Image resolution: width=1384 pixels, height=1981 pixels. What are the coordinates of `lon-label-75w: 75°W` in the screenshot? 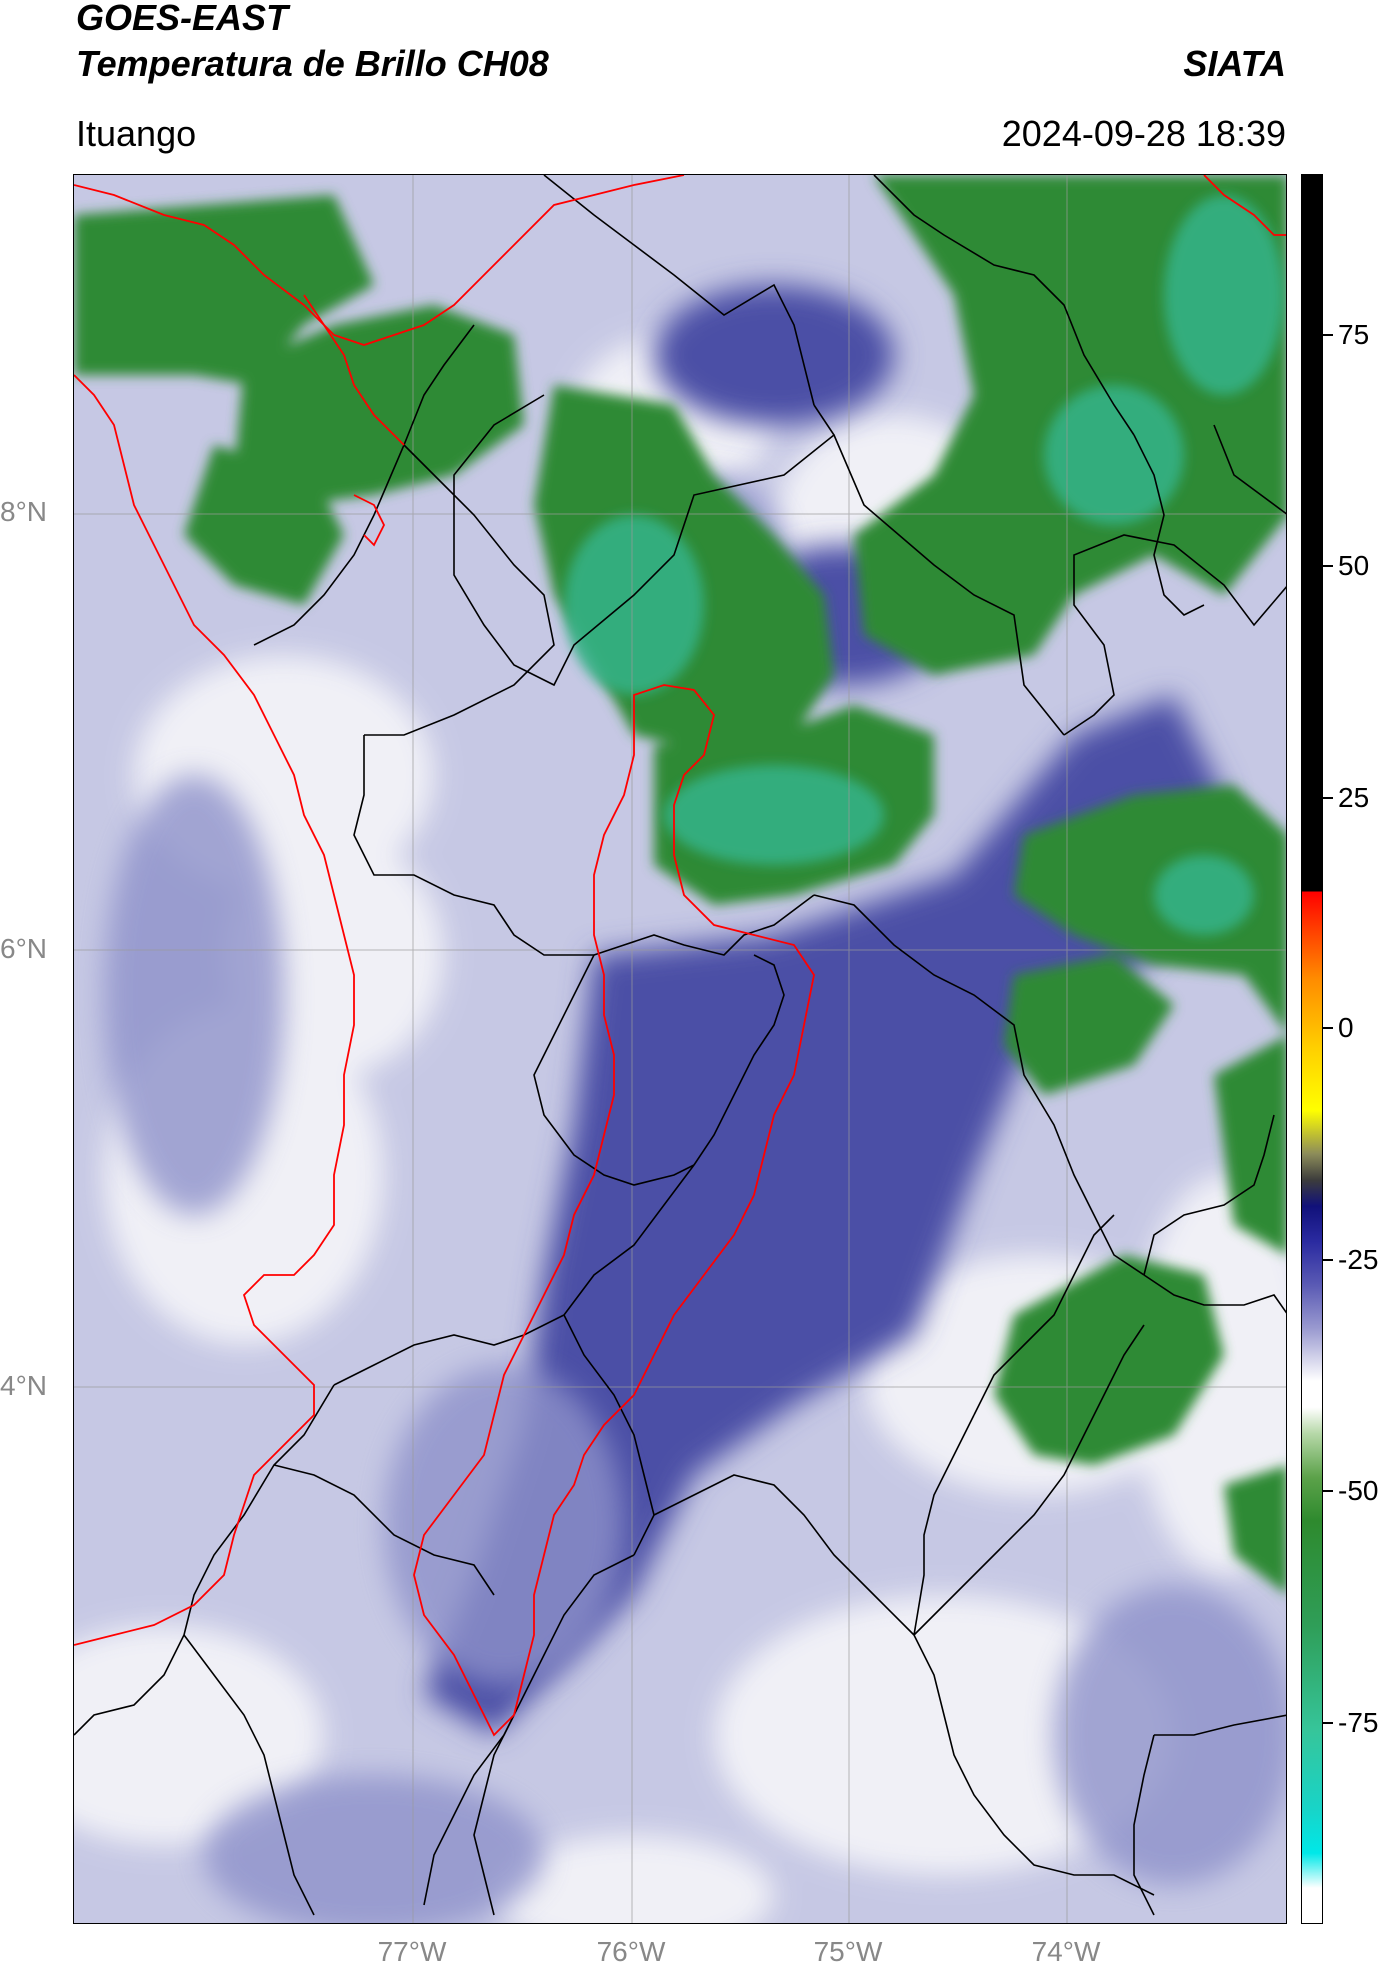 It's located at (848, 1951).